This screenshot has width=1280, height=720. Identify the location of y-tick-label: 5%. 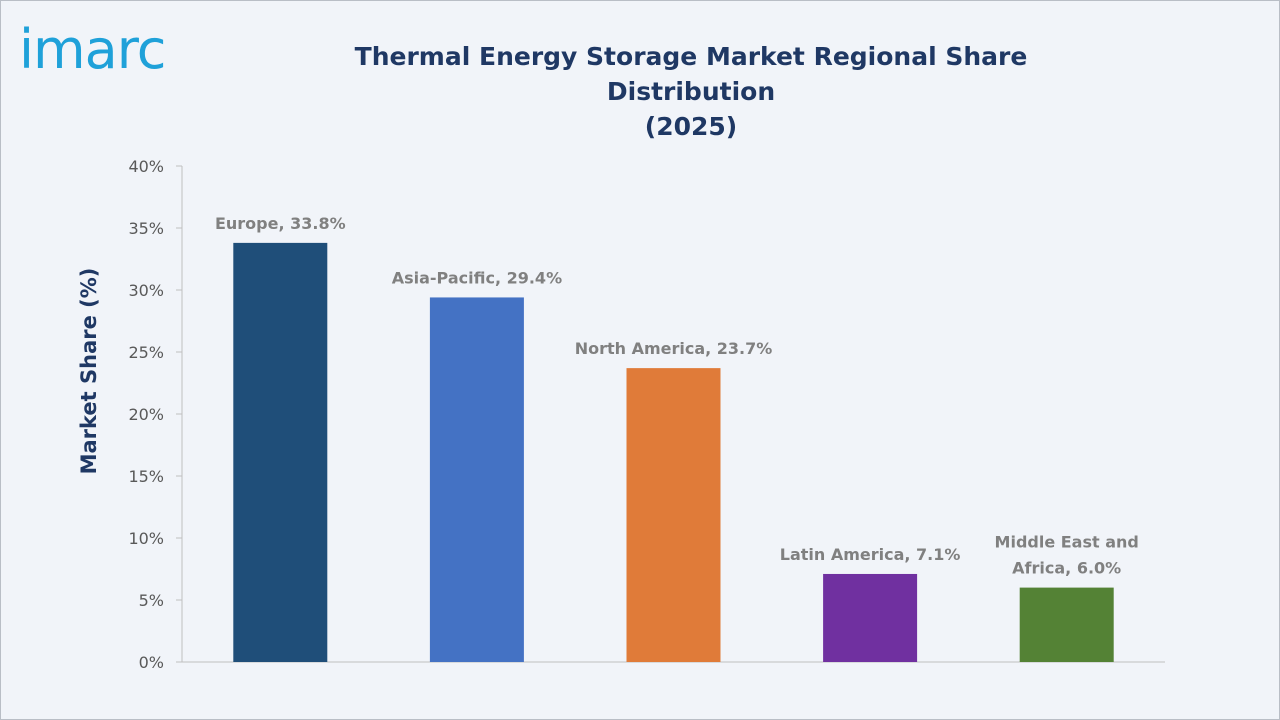
(151, 600).